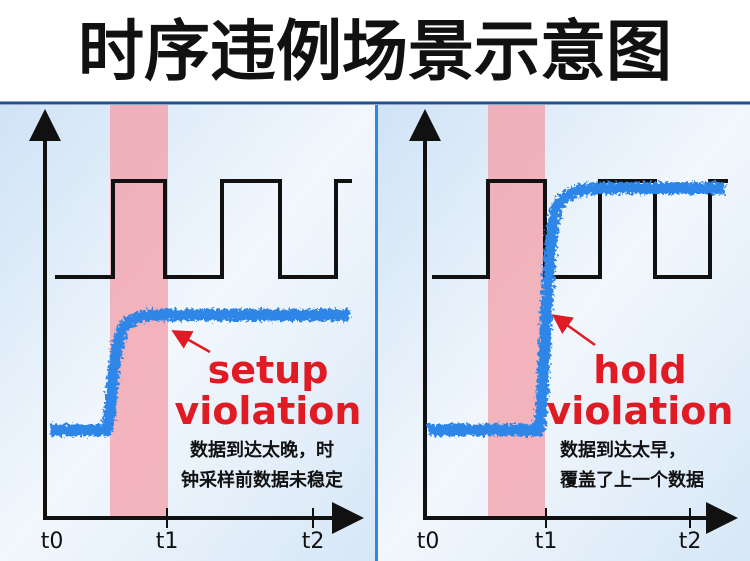  Describe the element at coordinates (623, 450) in the screenshot. I see `description: 数据到达太早，` at that location.